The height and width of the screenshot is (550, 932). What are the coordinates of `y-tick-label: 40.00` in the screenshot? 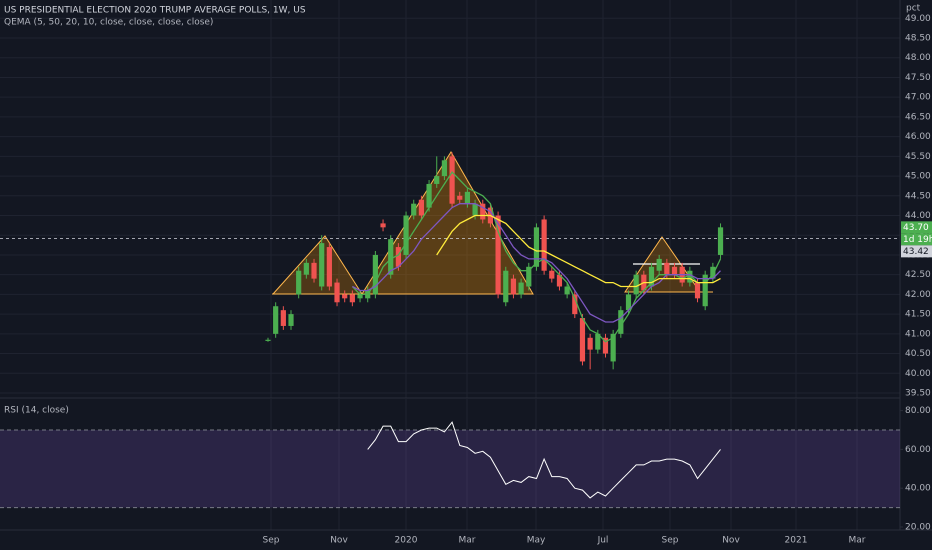 It's located at (918, 374).